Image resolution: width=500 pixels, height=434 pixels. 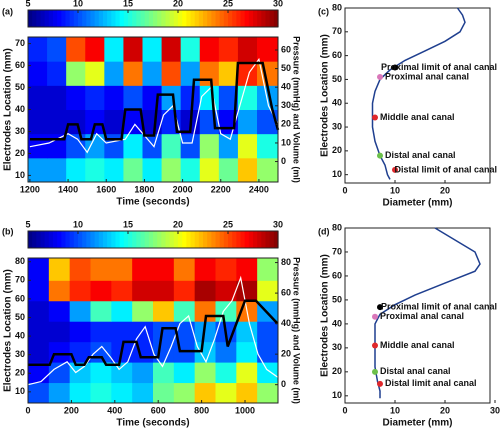 What do you see at coordinates (20, 317) in the screenshot?
I see `y-tick-label: 50` at bounding box center [20, 317].